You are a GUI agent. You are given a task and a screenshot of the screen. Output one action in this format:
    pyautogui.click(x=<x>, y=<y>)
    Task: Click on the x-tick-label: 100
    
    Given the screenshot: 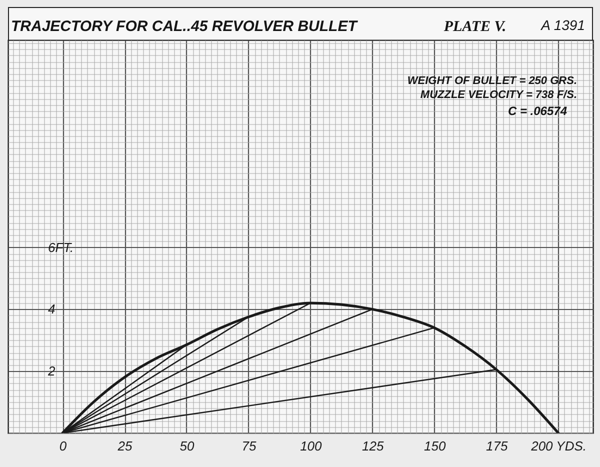 What is the action you would take?
    pyautogui.click(x=311, y=446)
    